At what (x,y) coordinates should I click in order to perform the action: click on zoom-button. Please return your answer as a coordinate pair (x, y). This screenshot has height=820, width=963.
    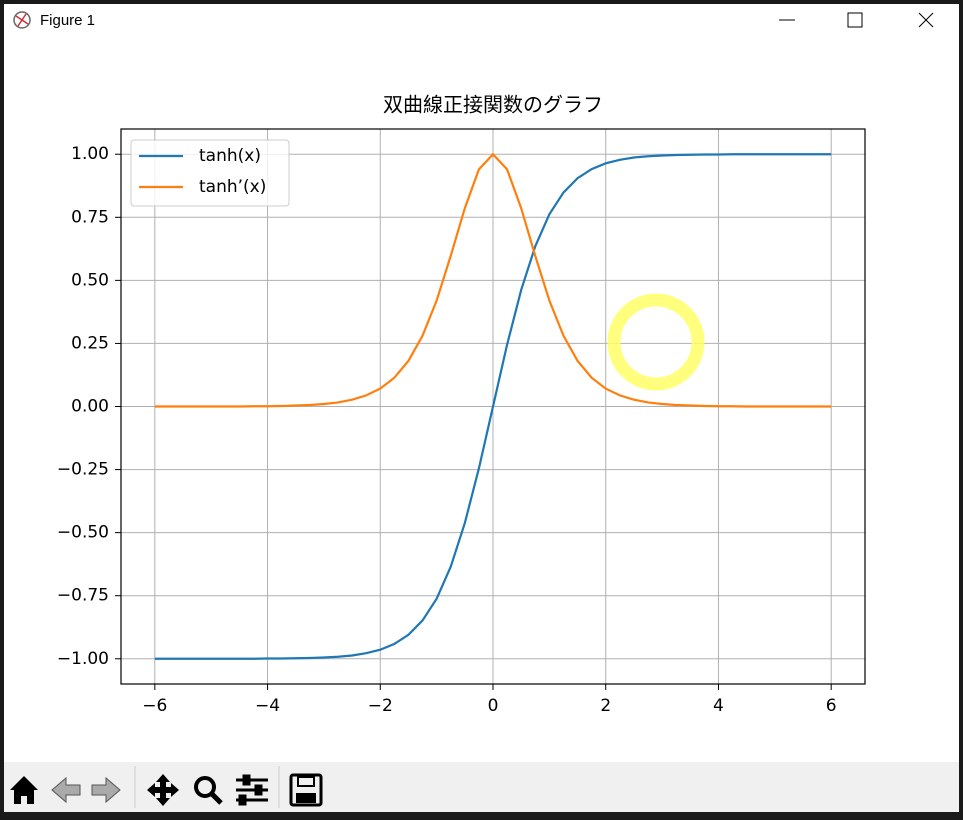
    Looking at the image, I should click on (208, 790).